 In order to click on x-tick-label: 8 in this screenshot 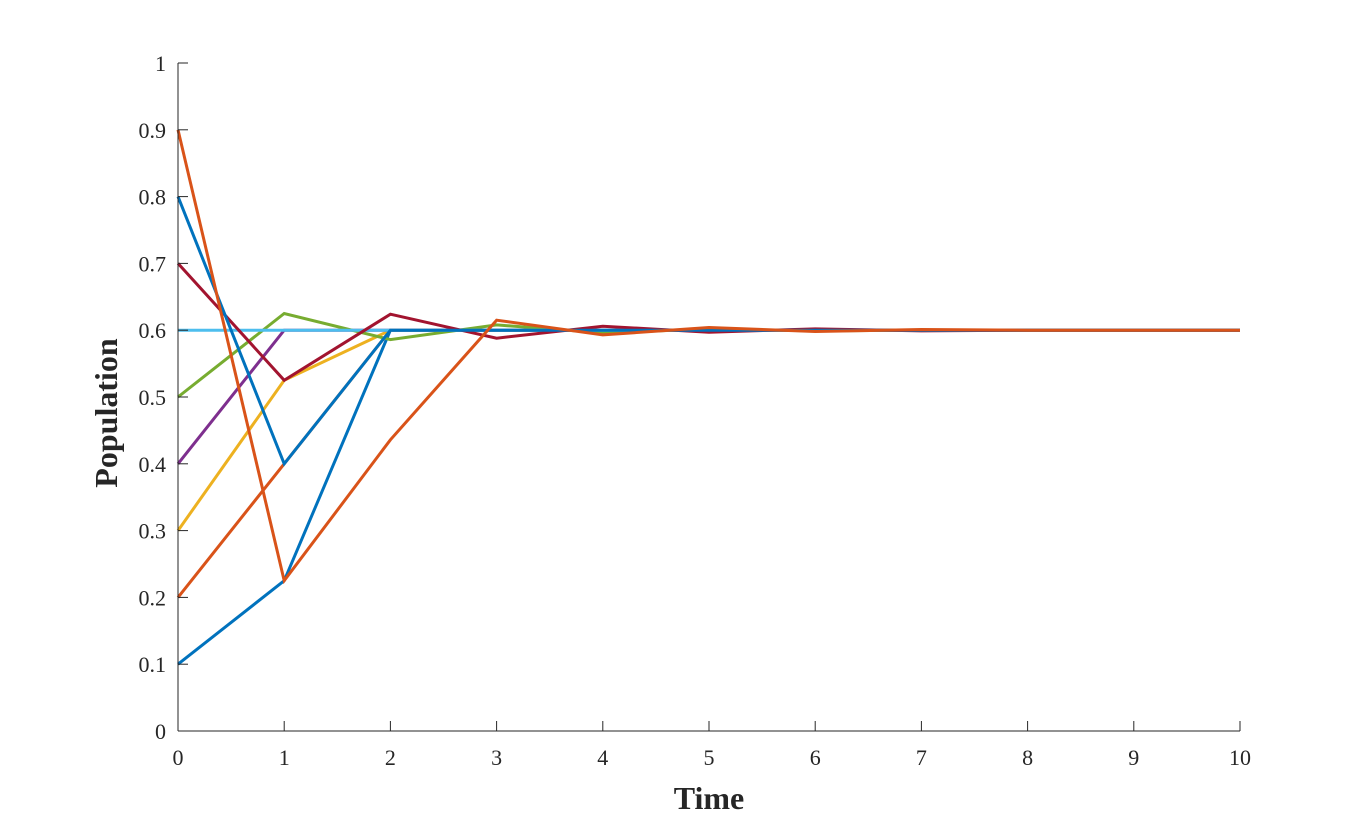, I will do `click(1027, 757)`.